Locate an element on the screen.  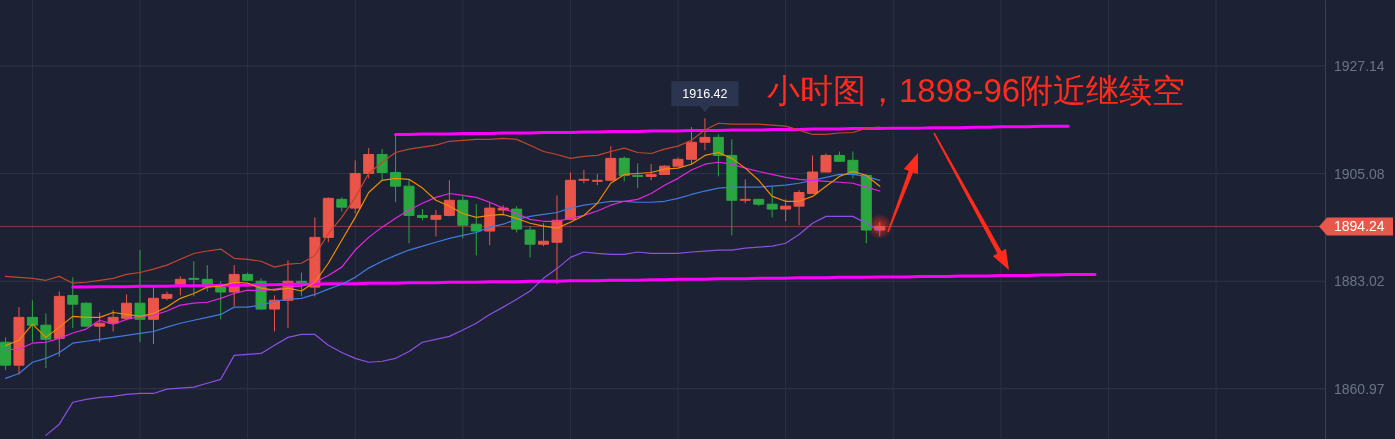
y-tick-label: 1927.14 is located at coordinates (1359, 65).